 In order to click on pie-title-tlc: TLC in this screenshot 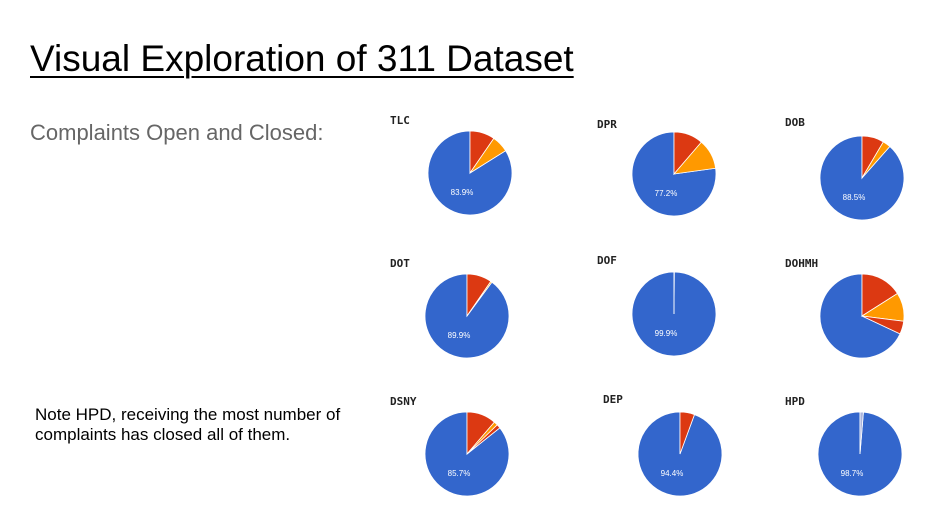, I will do `click(400, 120)`.